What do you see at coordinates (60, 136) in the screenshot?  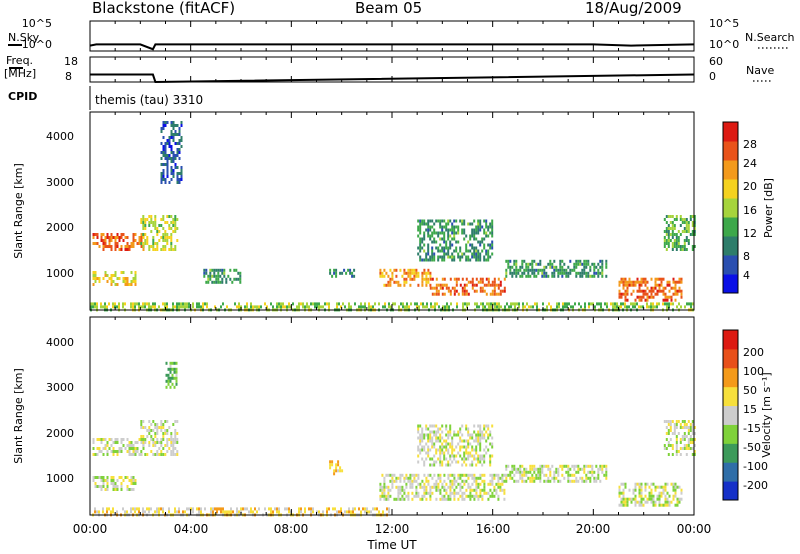 I see `power-ytick-4000: 4000` at bounding box center [60, 136].